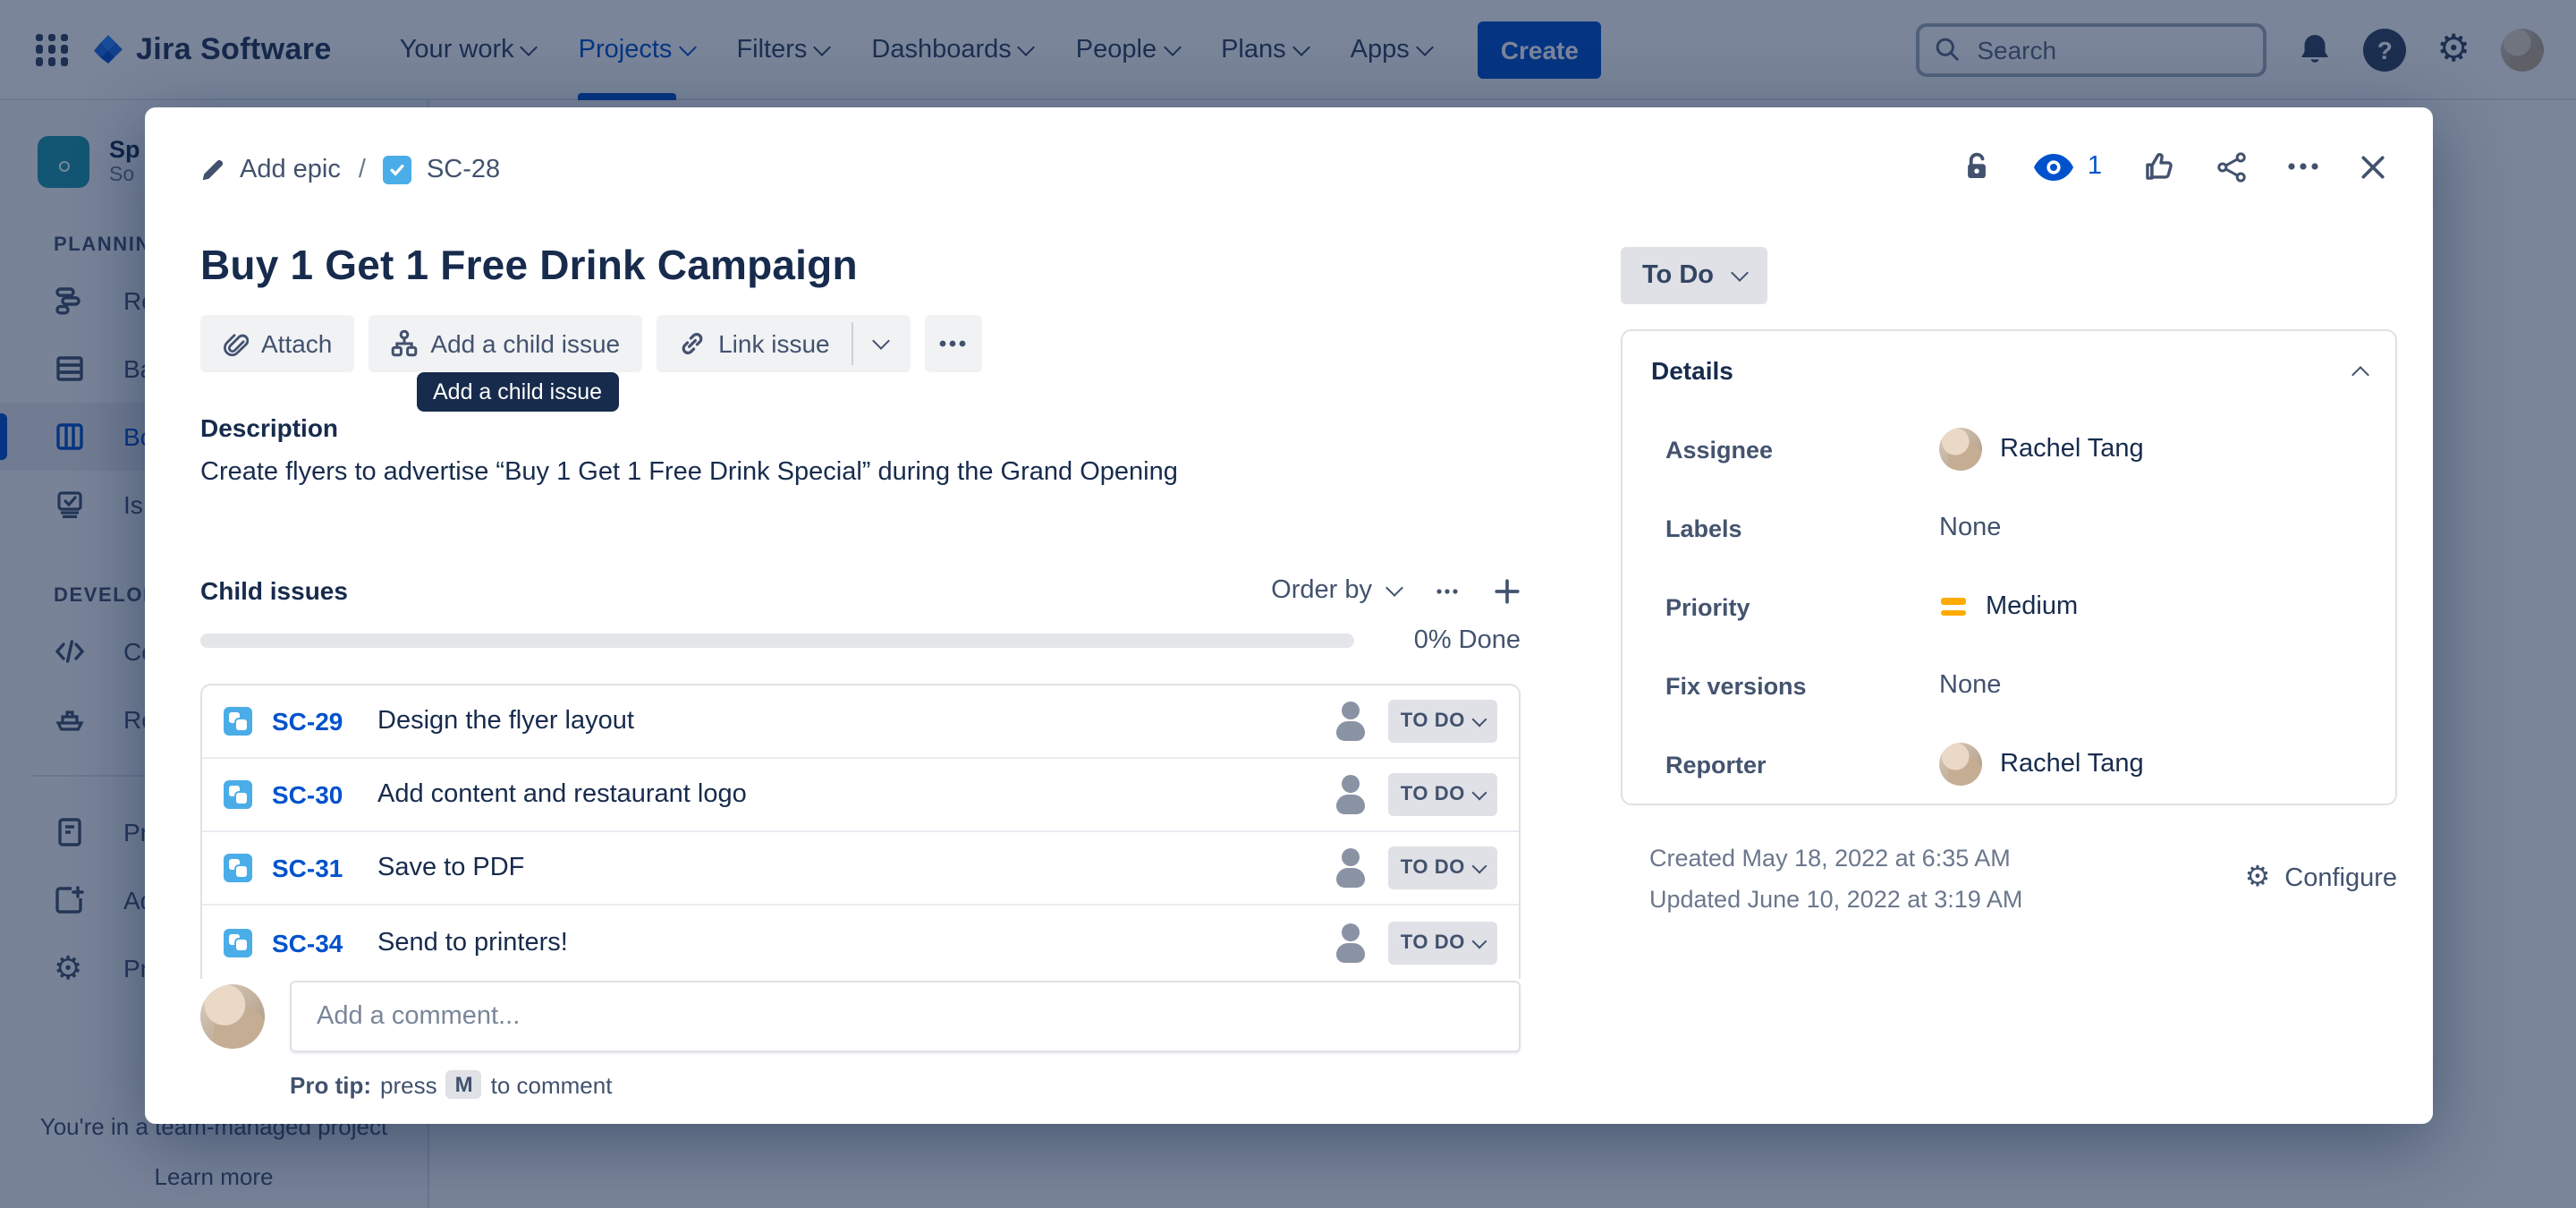  I want to click on child-progress-label: 0% Done, so click(1467, 640).